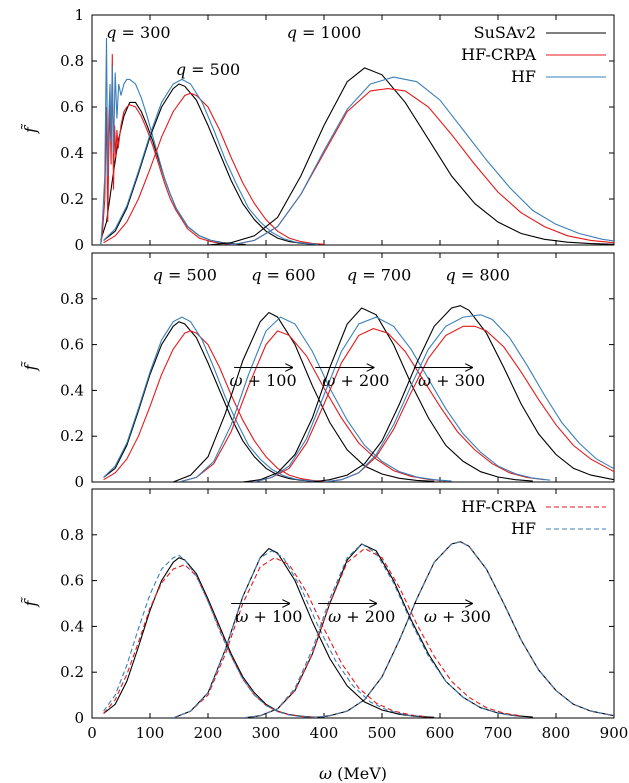  Describe the element at coordinates (72, 345) in the screenshot. I see `panel-middle-ytick-label: 0.6` at that location.